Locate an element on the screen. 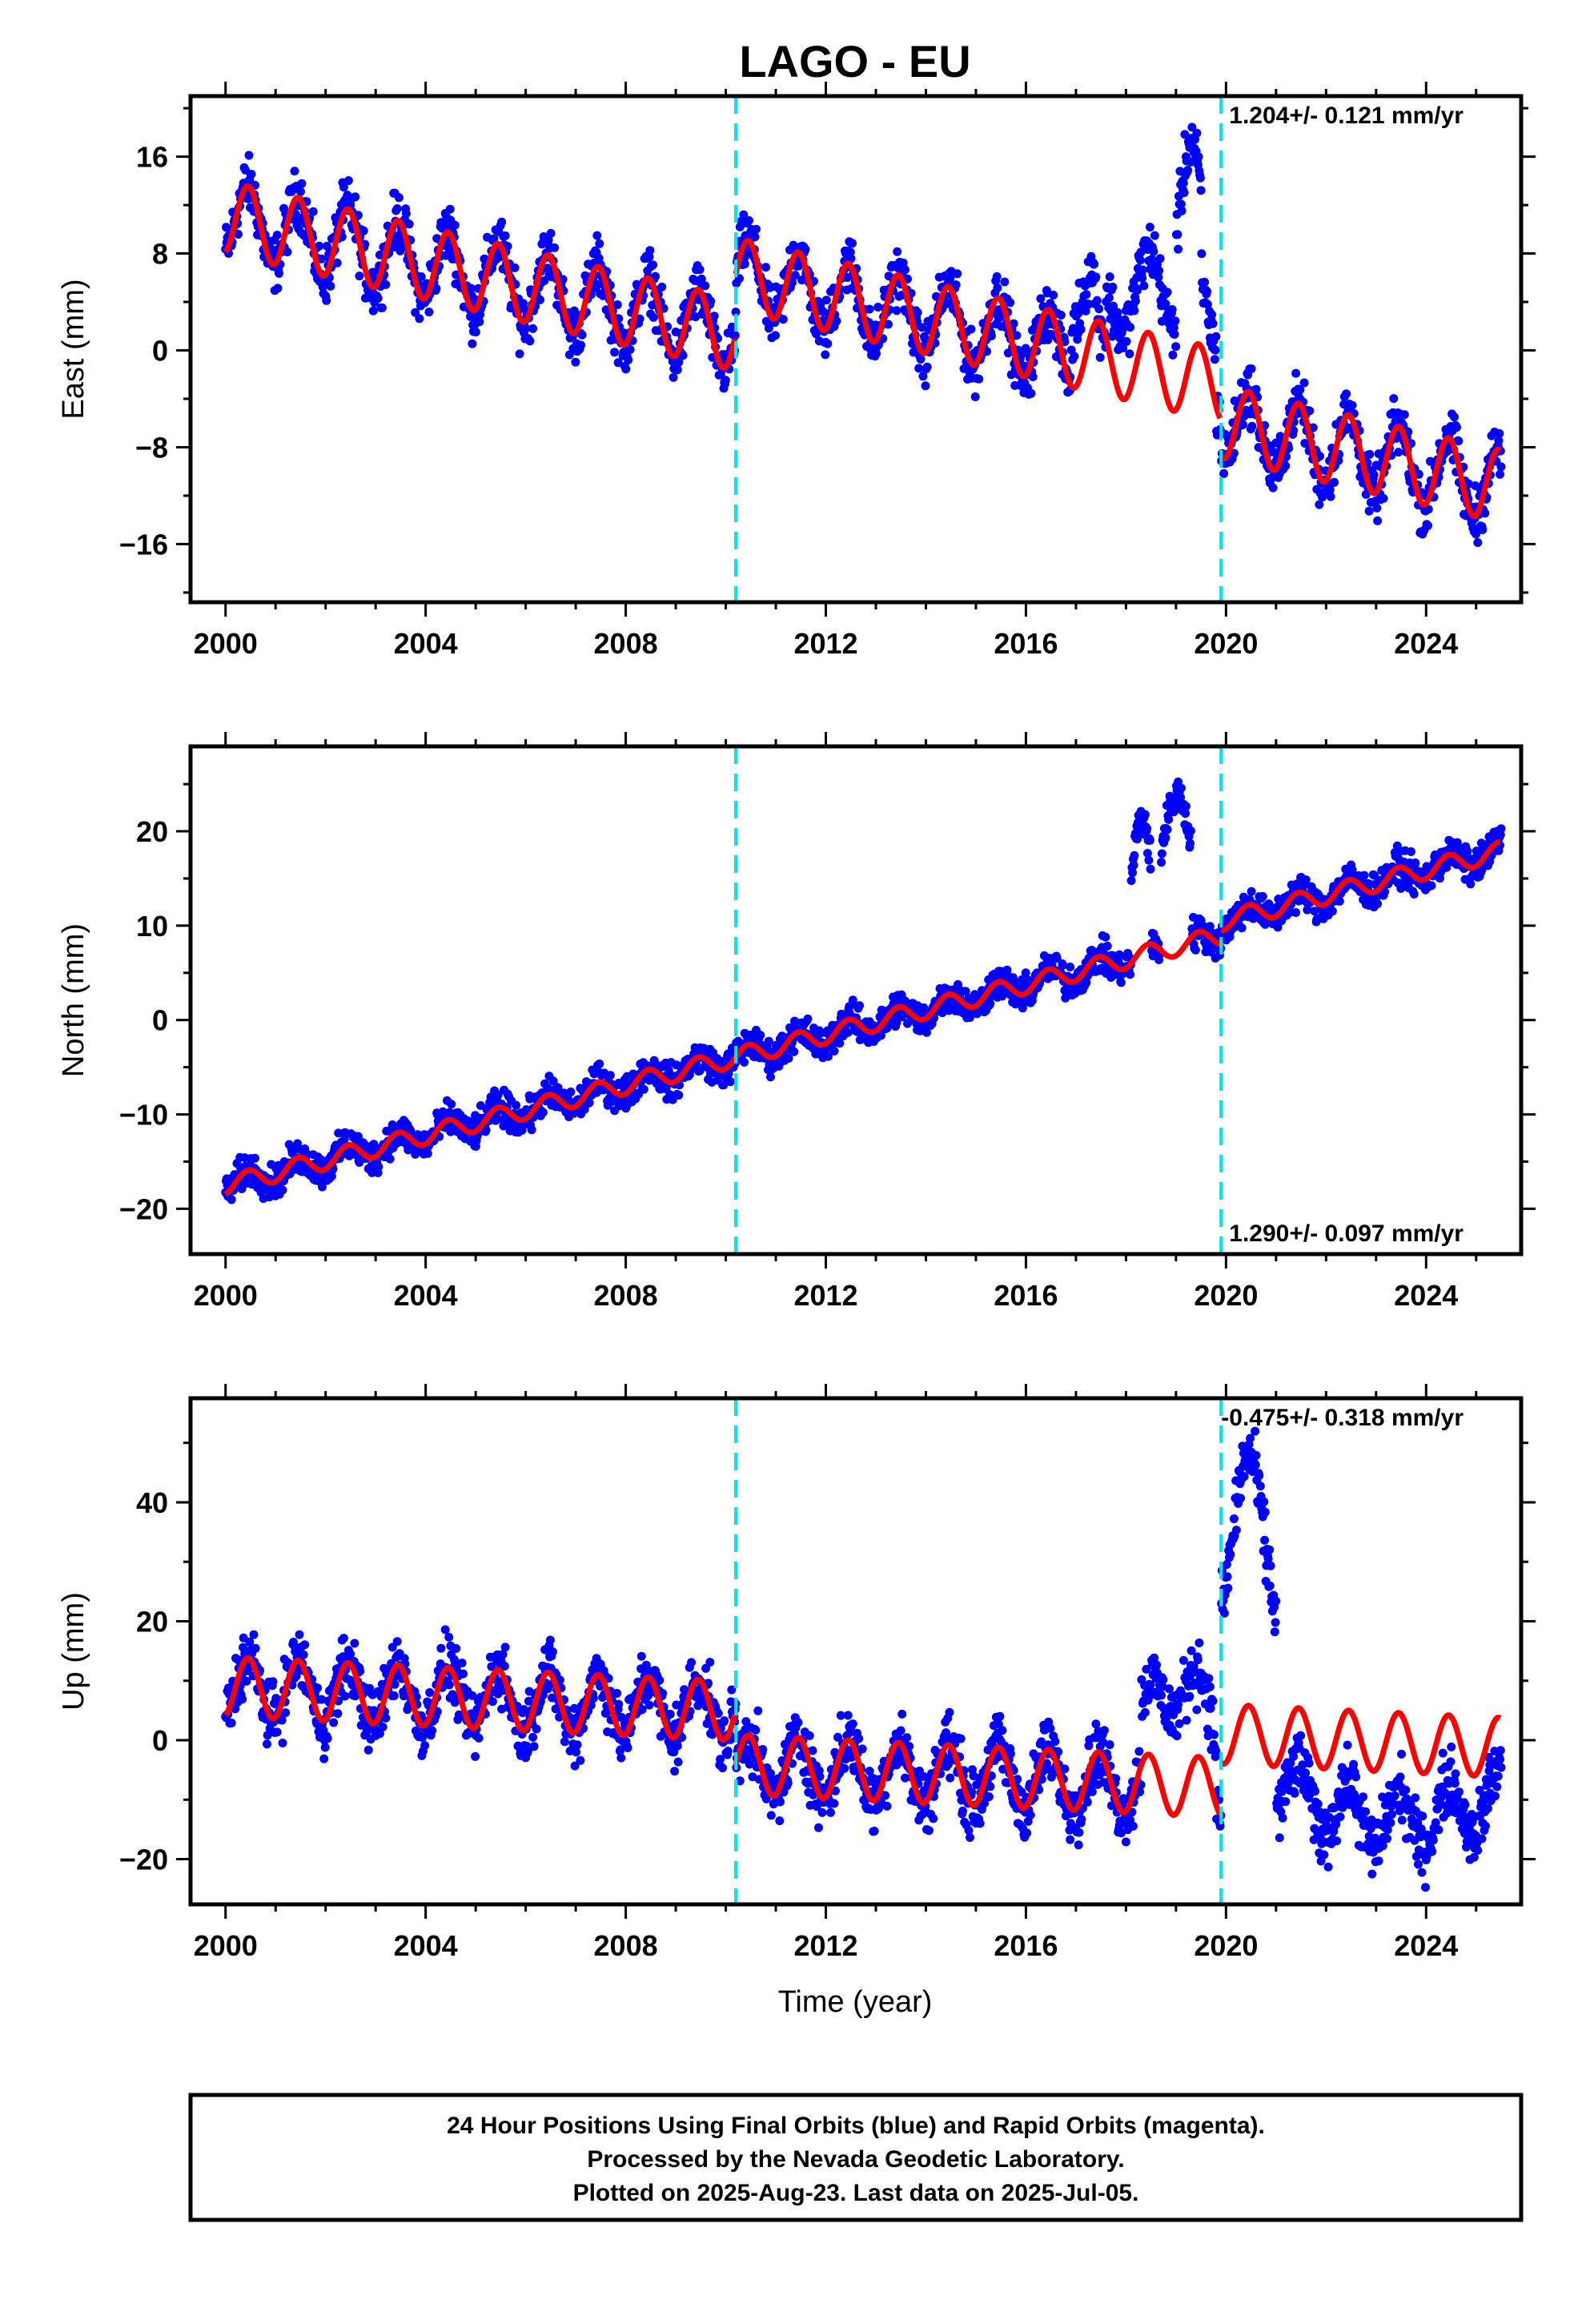  y-tick-label: 16 is located at coordinates (152, 158).